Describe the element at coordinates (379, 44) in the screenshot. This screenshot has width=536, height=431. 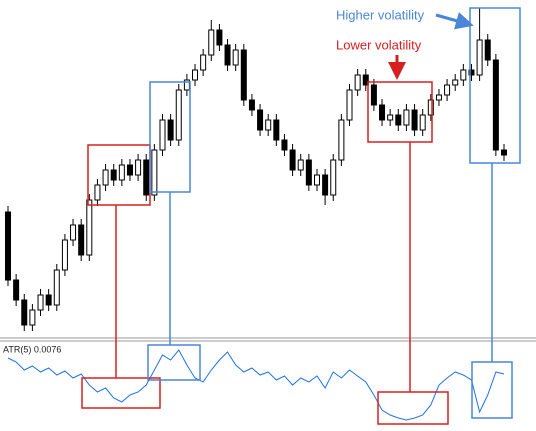
I see `annotation: Lower volatility` at that location.